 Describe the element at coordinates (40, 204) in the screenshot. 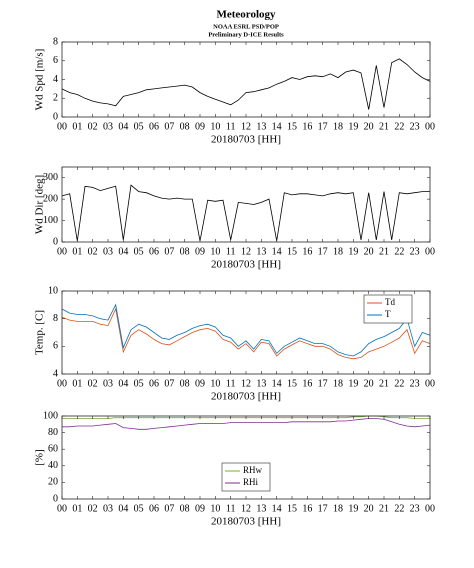

I see `y-axis-label: Wd Dir [deg]` at that location.